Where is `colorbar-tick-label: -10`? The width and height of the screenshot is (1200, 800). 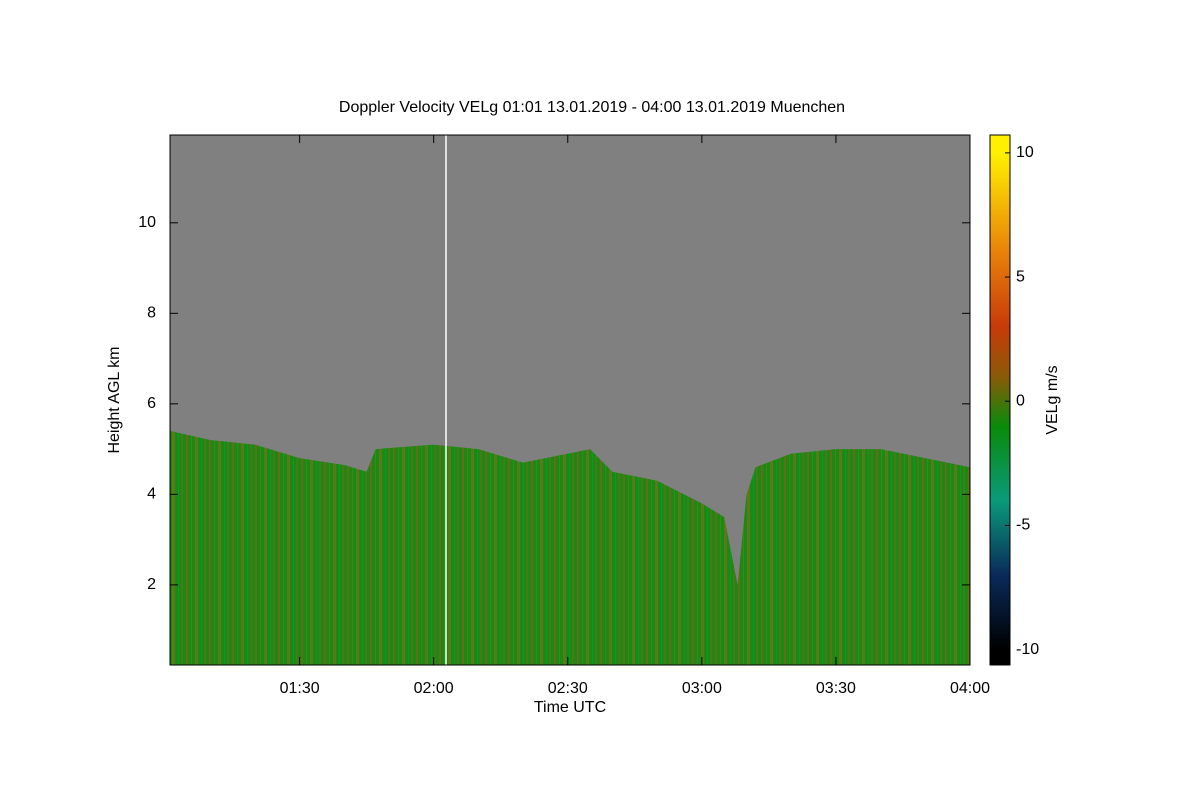 colorbar-tick-label: -10 is located at coordinates (1027, 649).